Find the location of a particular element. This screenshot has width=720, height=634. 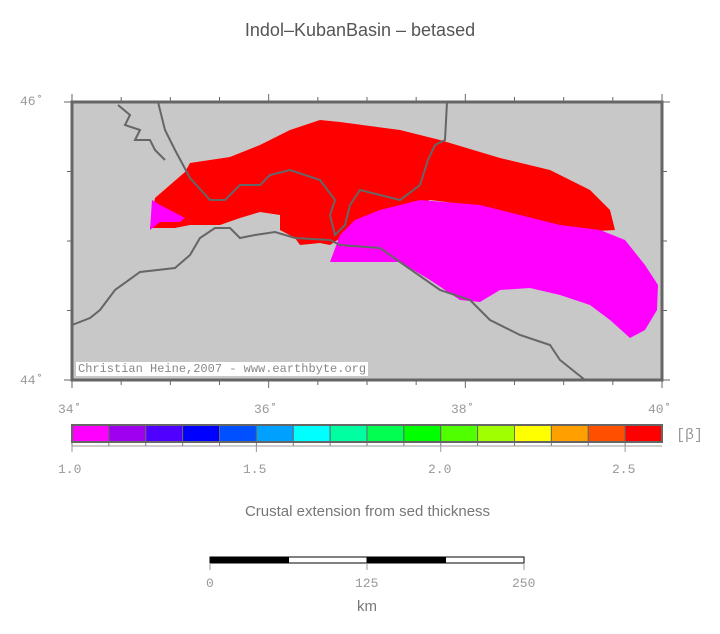

scalebar-label-250: 250 is located at coordinates (524, 583).